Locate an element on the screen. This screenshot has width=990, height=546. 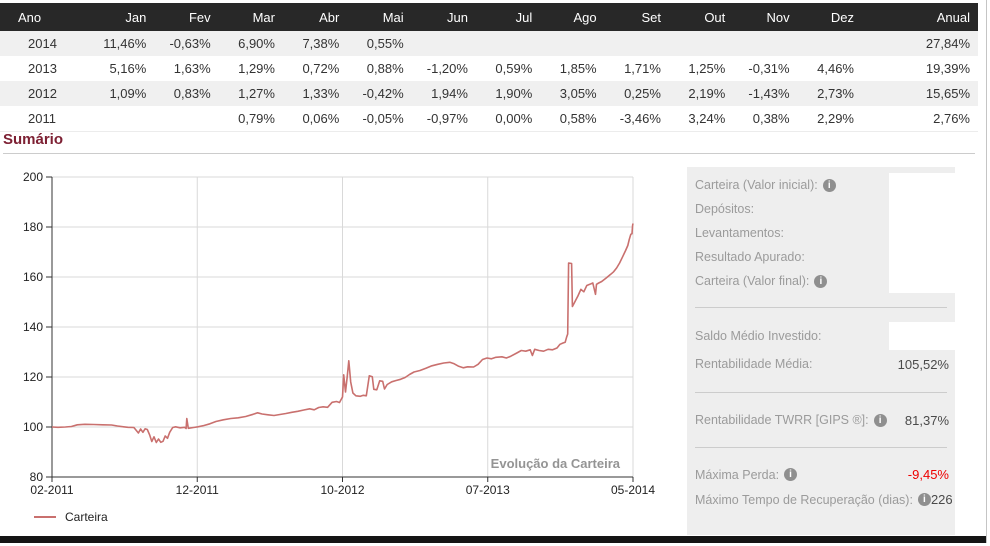
column-header: Set is located at coordinates (648, 17).